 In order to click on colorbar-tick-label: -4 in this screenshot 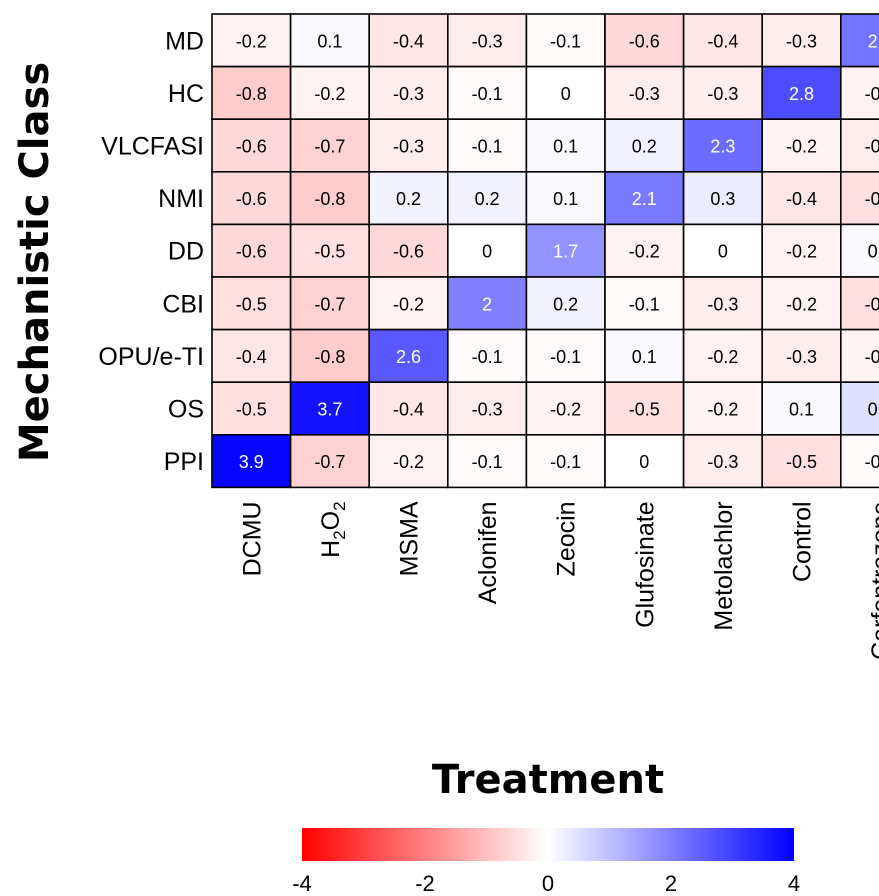, I will do `click(302, 883)`.